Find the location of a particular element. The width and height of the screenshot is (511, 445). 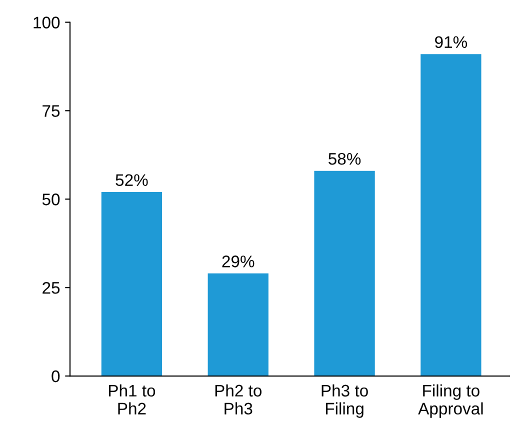

data-label: 58% is located at coordinates (344, 158).